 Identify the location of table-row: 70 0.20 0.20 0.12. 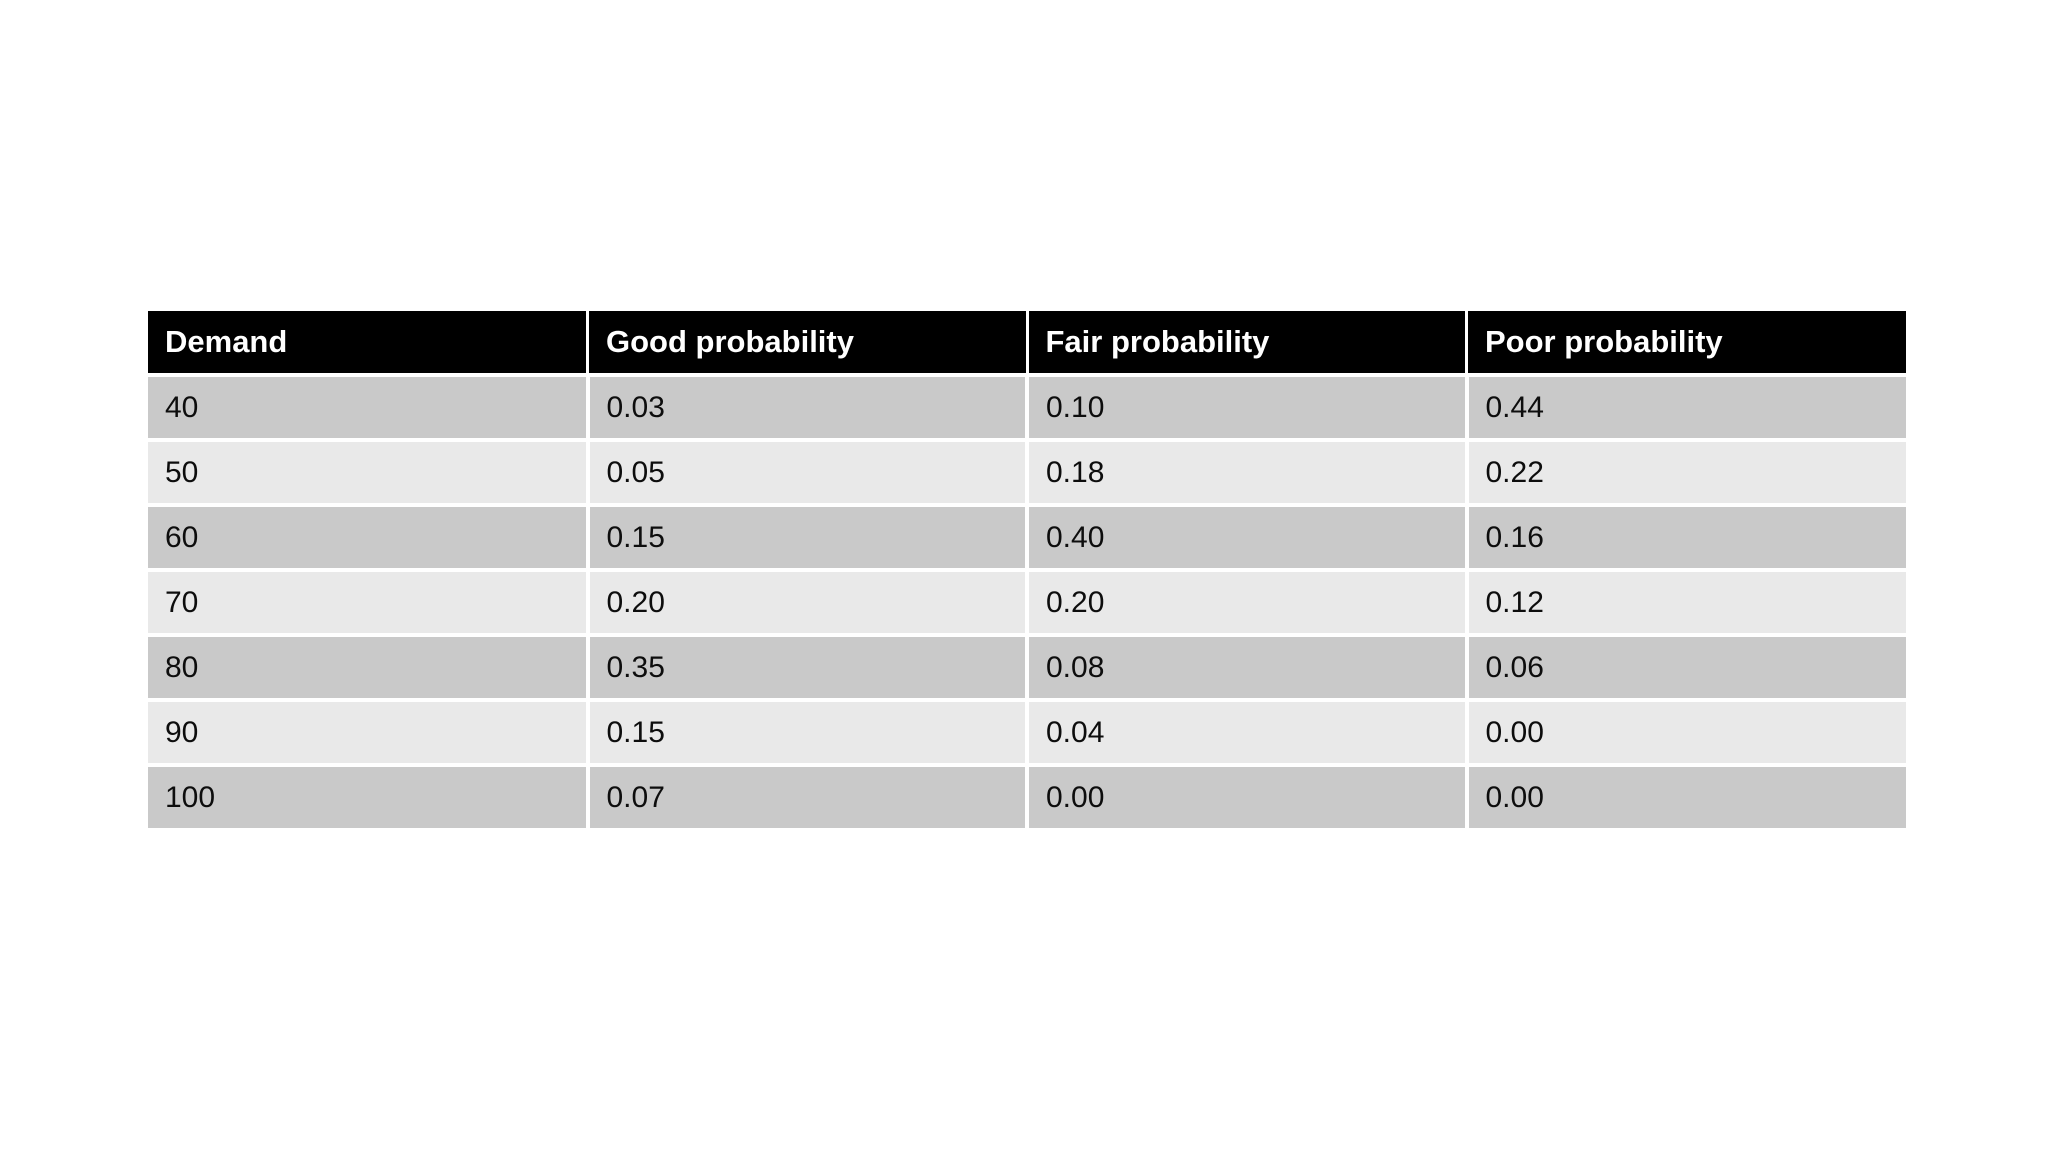
(1027, 601).